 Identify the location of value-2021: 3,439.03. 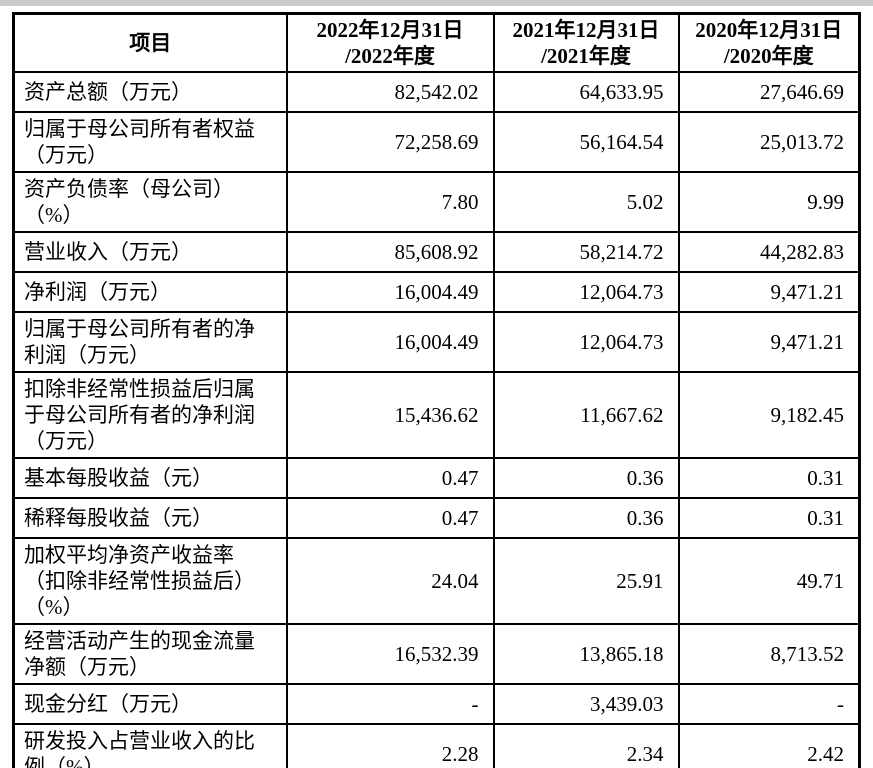
(586, 704).